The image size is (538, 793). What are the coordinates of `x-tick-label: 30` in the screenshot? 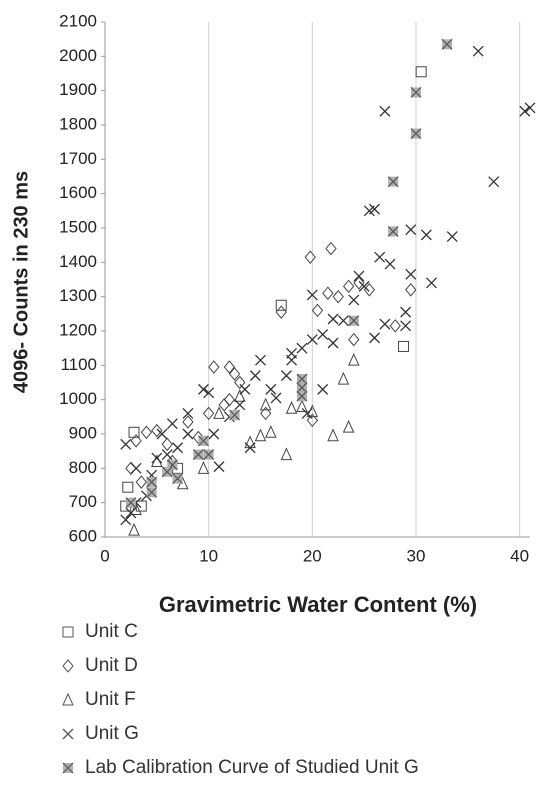 It's located at (416, 555).